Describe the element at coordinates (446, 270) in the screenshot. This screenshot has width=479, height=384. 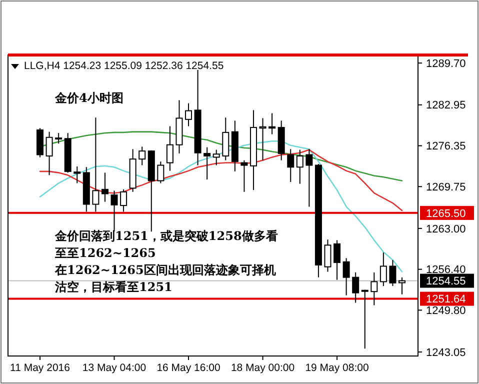
I see `y-tick-label: 1256.40` at that location.